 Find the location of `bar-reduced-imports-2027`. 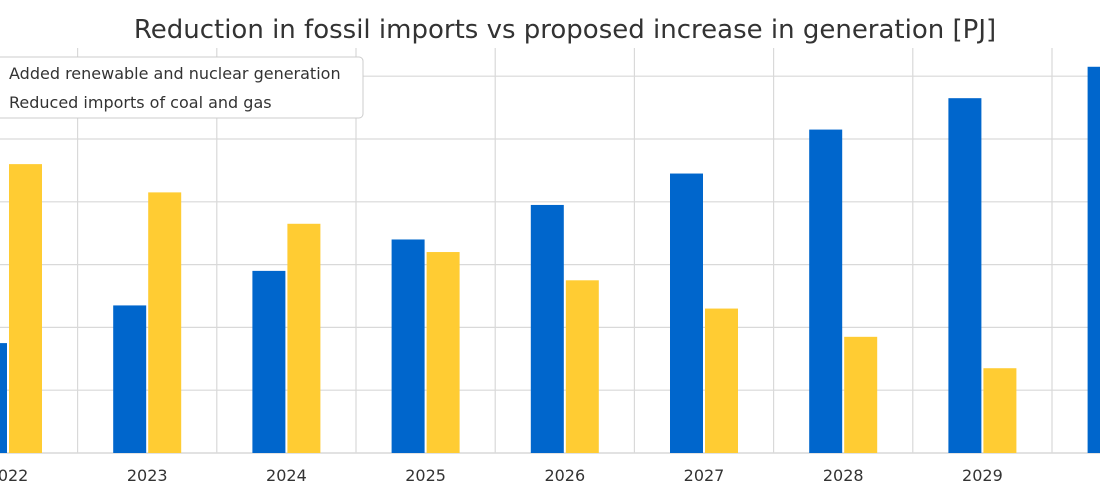

bar-reduced-imports-2027 is located at coordinates (721, 380).